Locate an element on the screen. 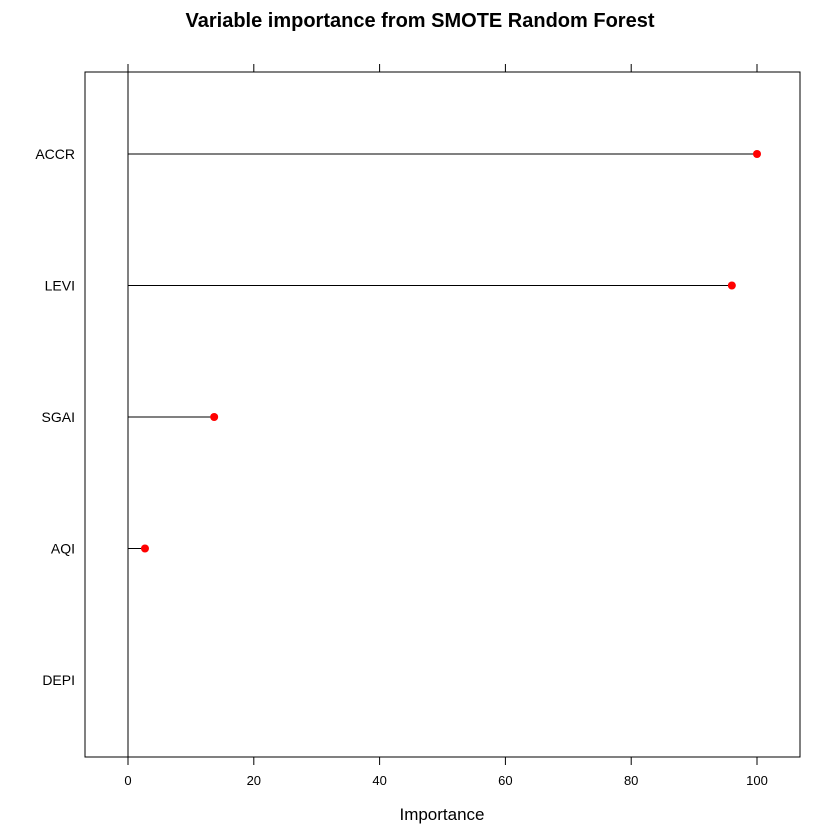 The width and height of the screenshot is (840, 840). x-tick-label-40: 40 is located at coordinates (379, 780).